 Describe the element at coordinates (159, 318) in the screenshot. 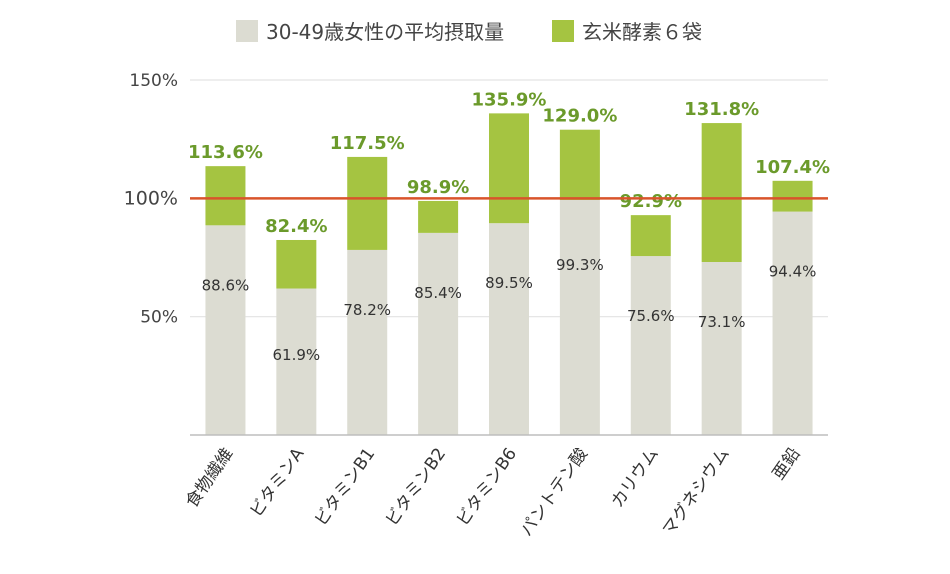

I see `y-tick-label-50: 50%` at that location.